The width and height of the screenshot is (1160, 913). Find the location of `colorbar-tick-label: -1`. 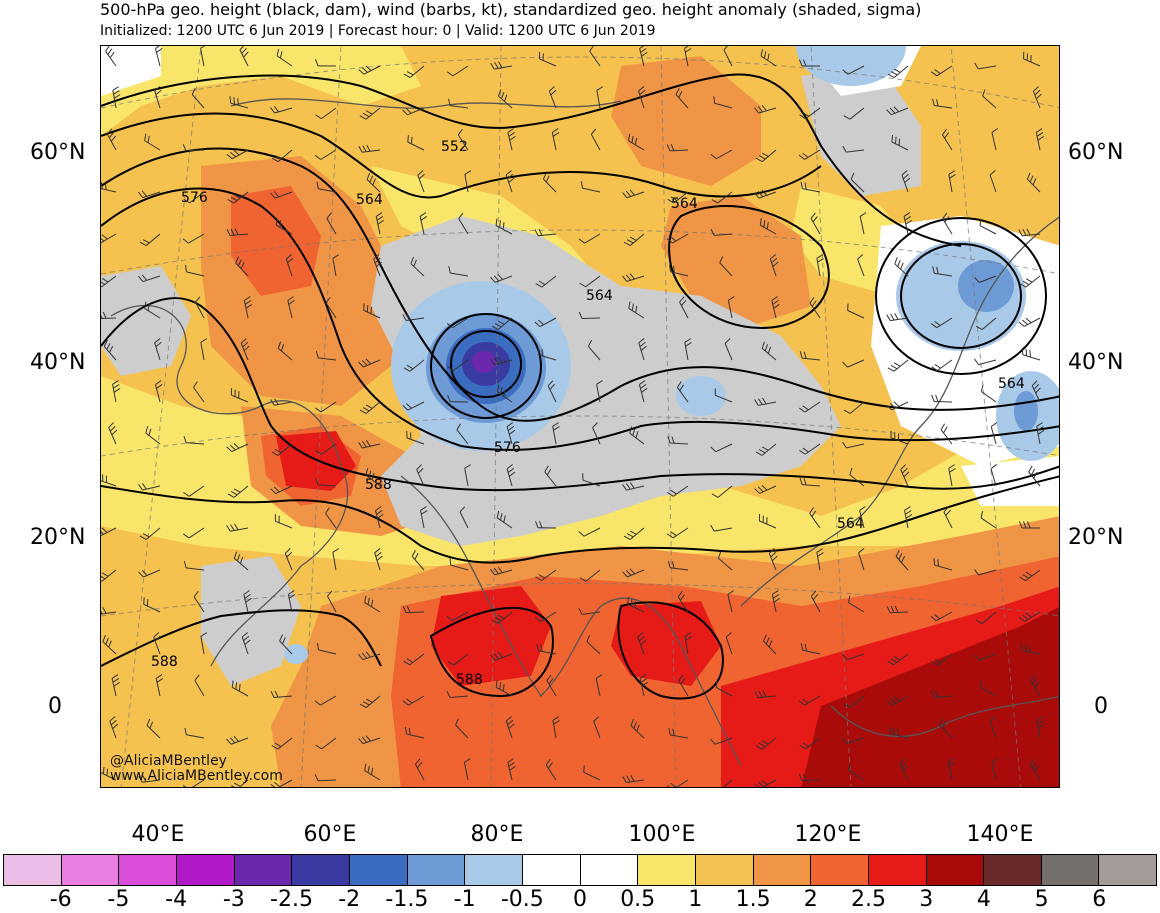

colorbar-tick-label: -1 is located at coordinates (464, 899).